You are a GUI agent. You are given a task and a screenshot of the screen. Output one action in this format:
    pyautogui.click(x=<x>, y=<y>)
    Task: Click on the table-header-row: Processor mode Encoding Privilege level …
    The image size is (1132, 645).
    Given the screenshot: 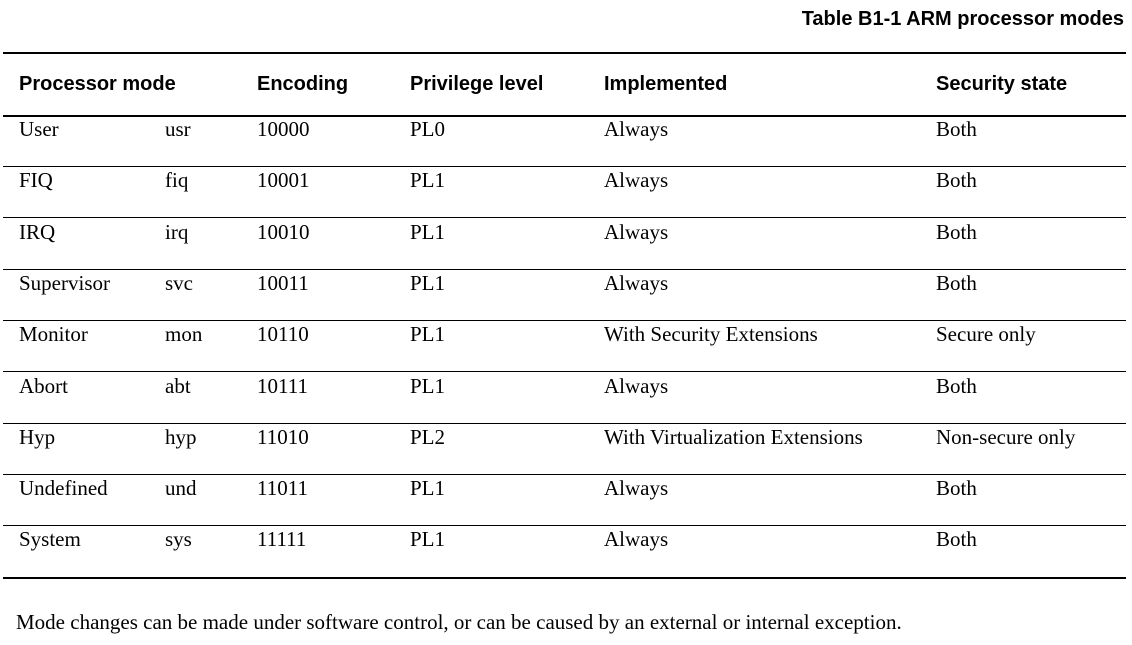 What is the action you would take?
    pyautogui.click(x=566, y=78)
    